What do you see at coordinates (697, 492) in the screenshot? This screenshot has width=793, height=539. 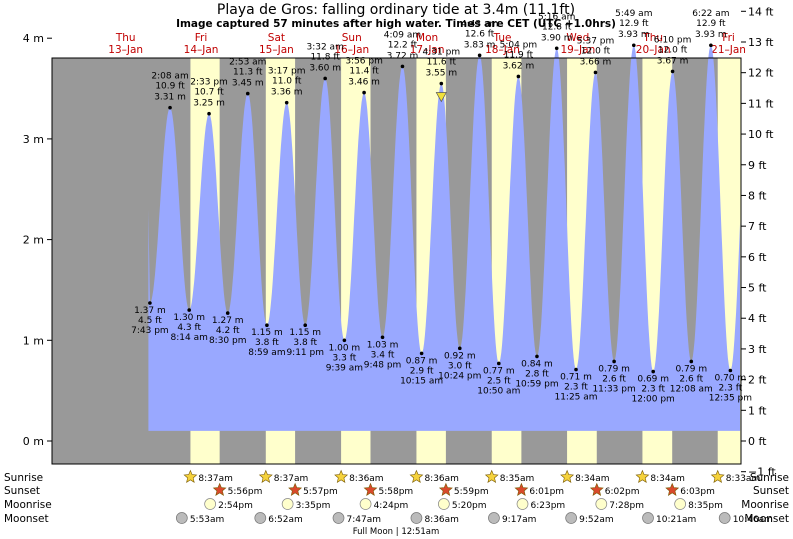 I see `sunset-time: 6:03pm` at bounding box center [697, 492].